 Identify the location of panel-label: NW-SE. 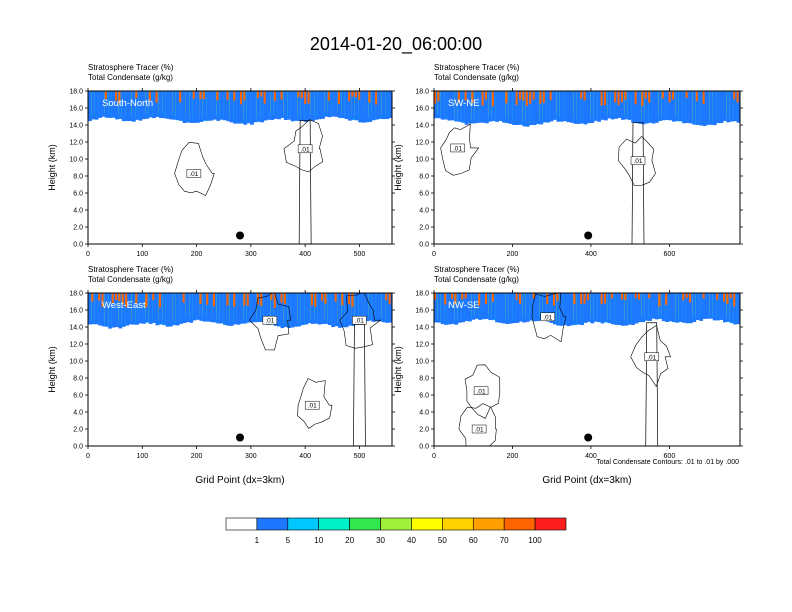
(464, 305).